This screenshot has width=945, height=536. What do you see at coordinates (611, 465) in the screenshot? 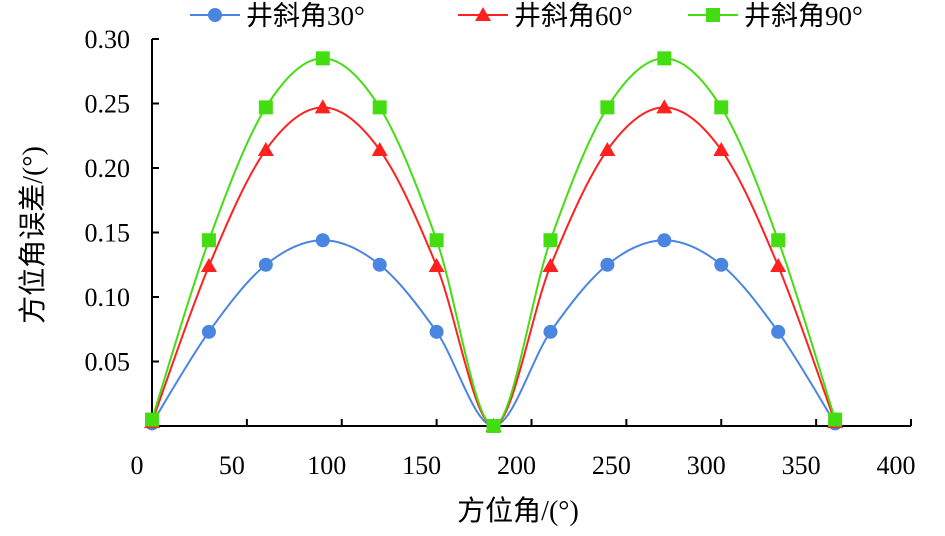
I see `x-tick-label: 250` at bounding box center [611, 465].